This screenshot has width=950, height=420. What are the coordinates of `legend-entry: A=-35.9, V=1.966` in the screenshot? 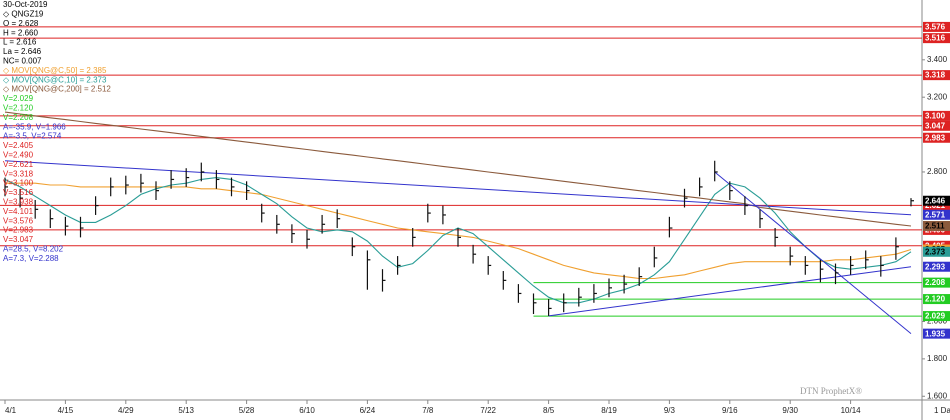 It's located at (34, 126).